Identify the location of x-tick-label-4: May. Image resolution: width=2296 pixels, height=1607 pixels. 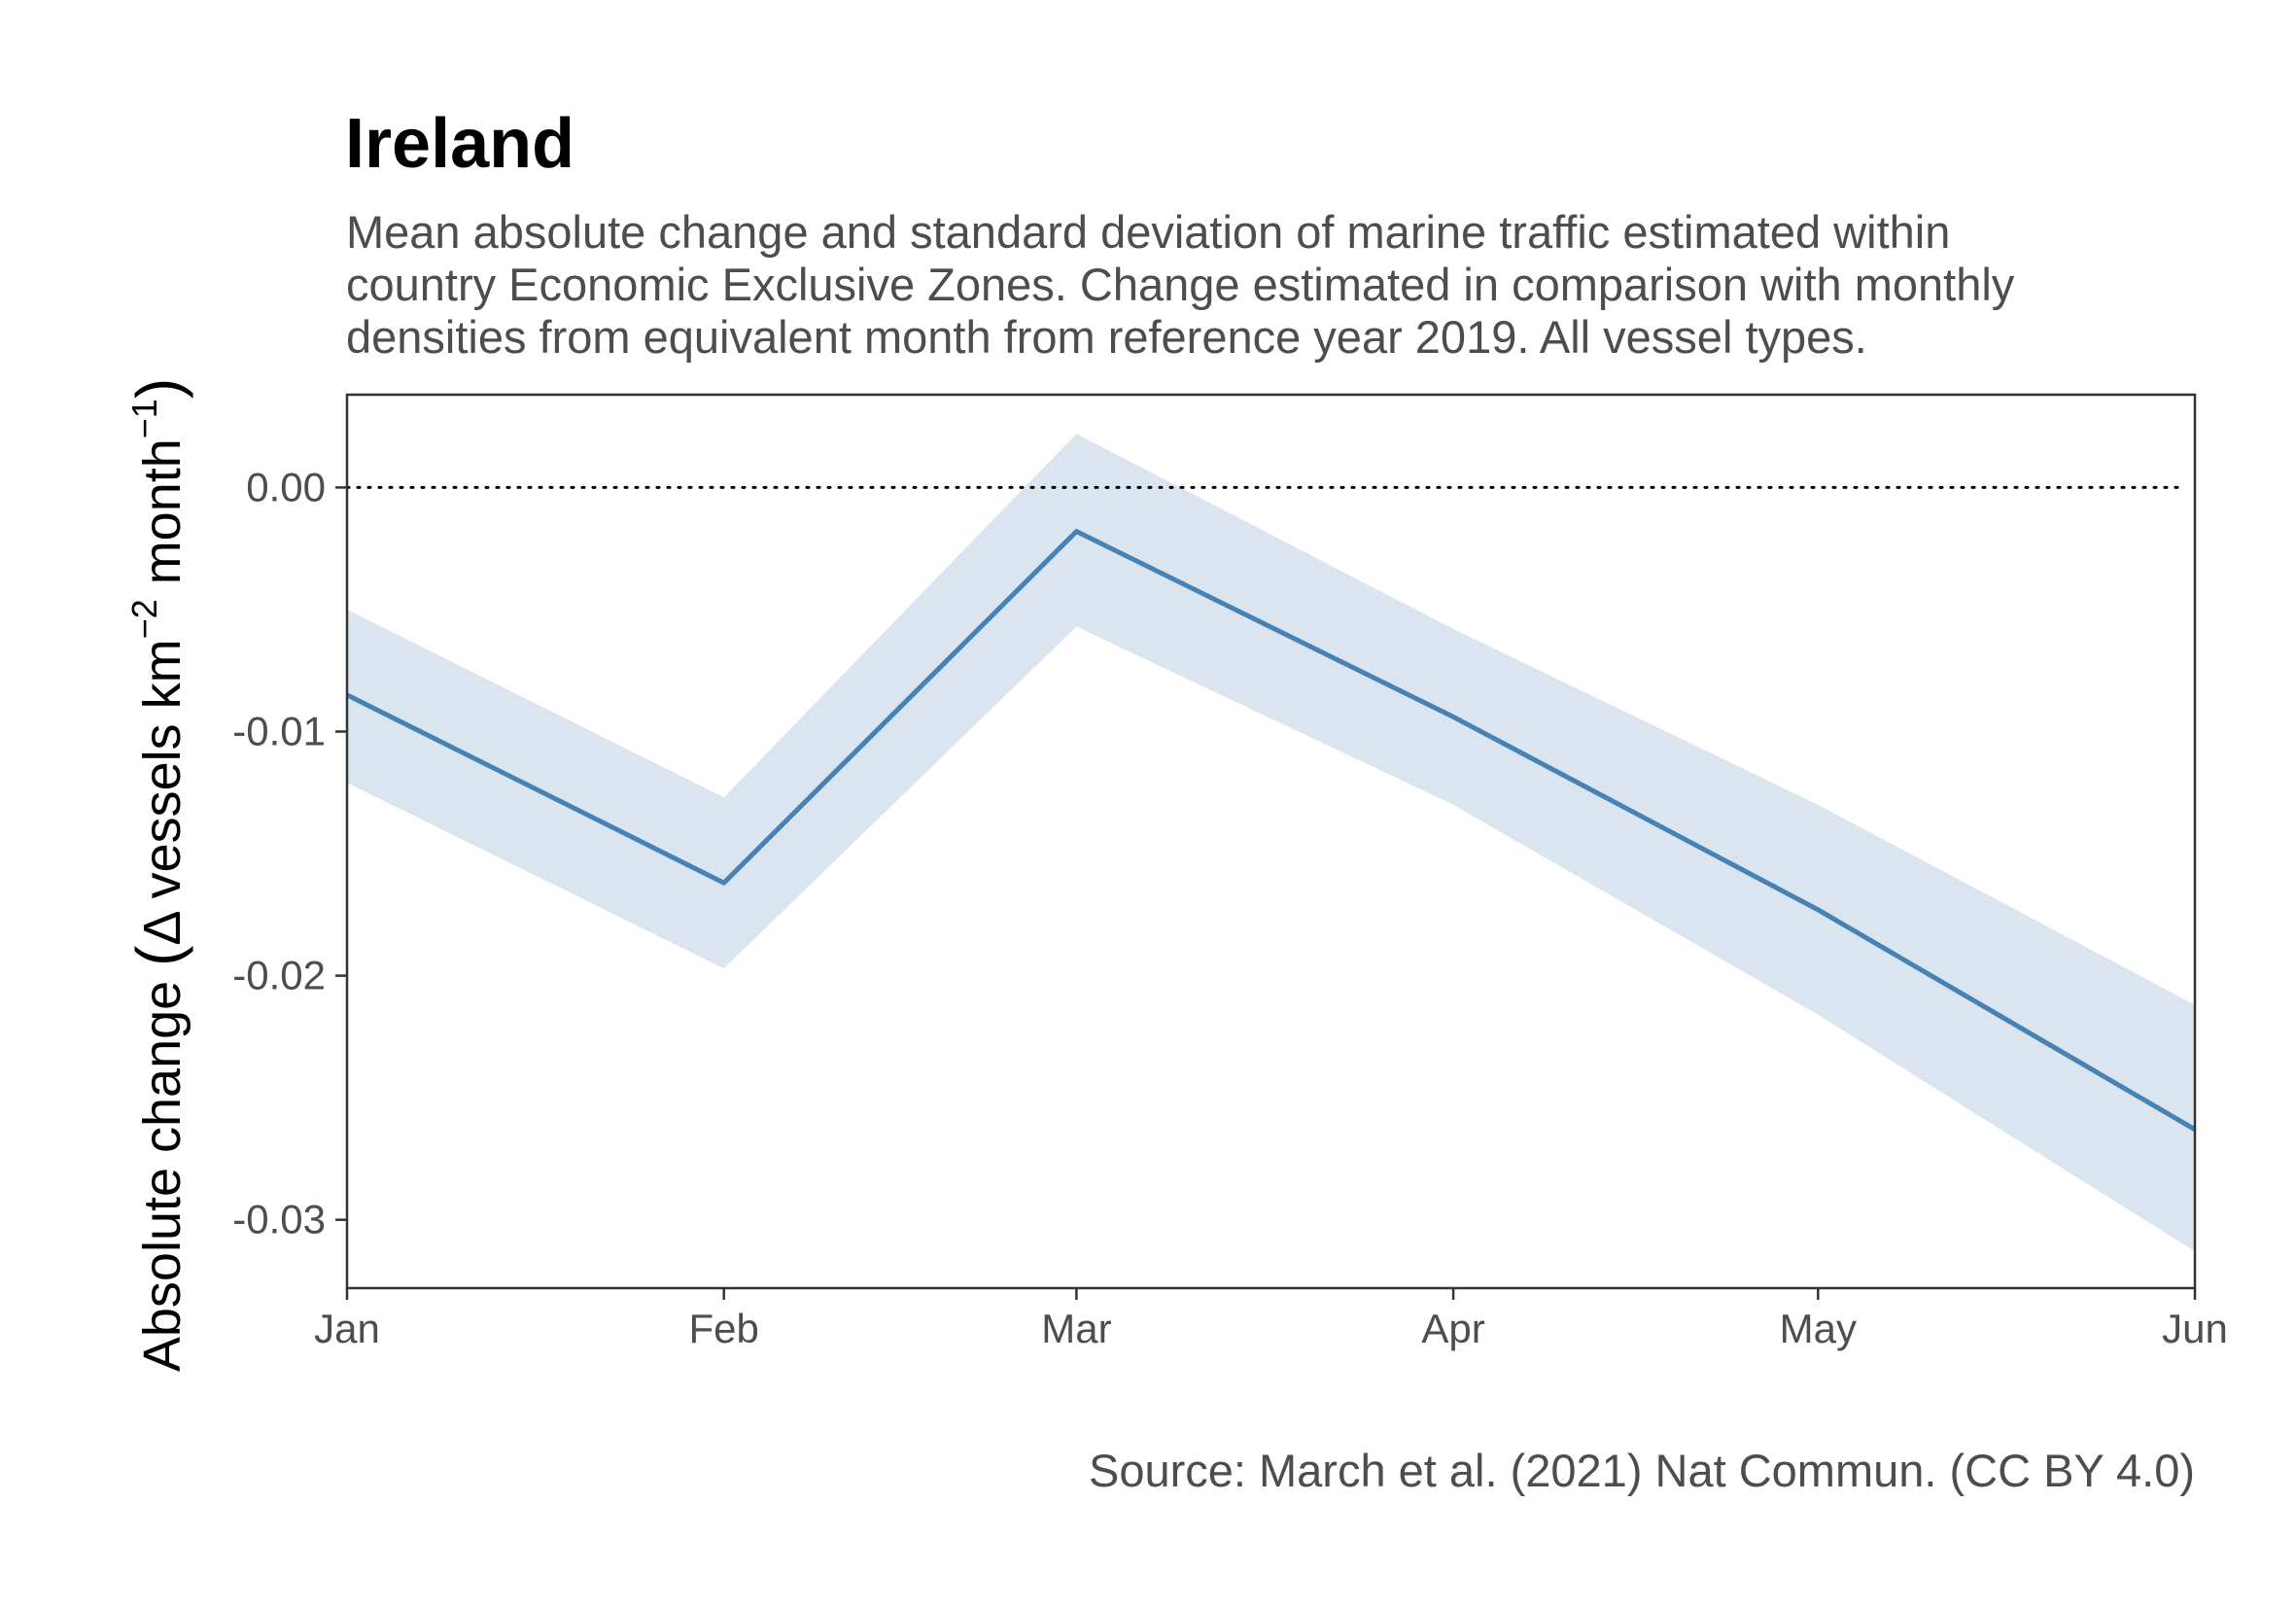
(1818, 1328).